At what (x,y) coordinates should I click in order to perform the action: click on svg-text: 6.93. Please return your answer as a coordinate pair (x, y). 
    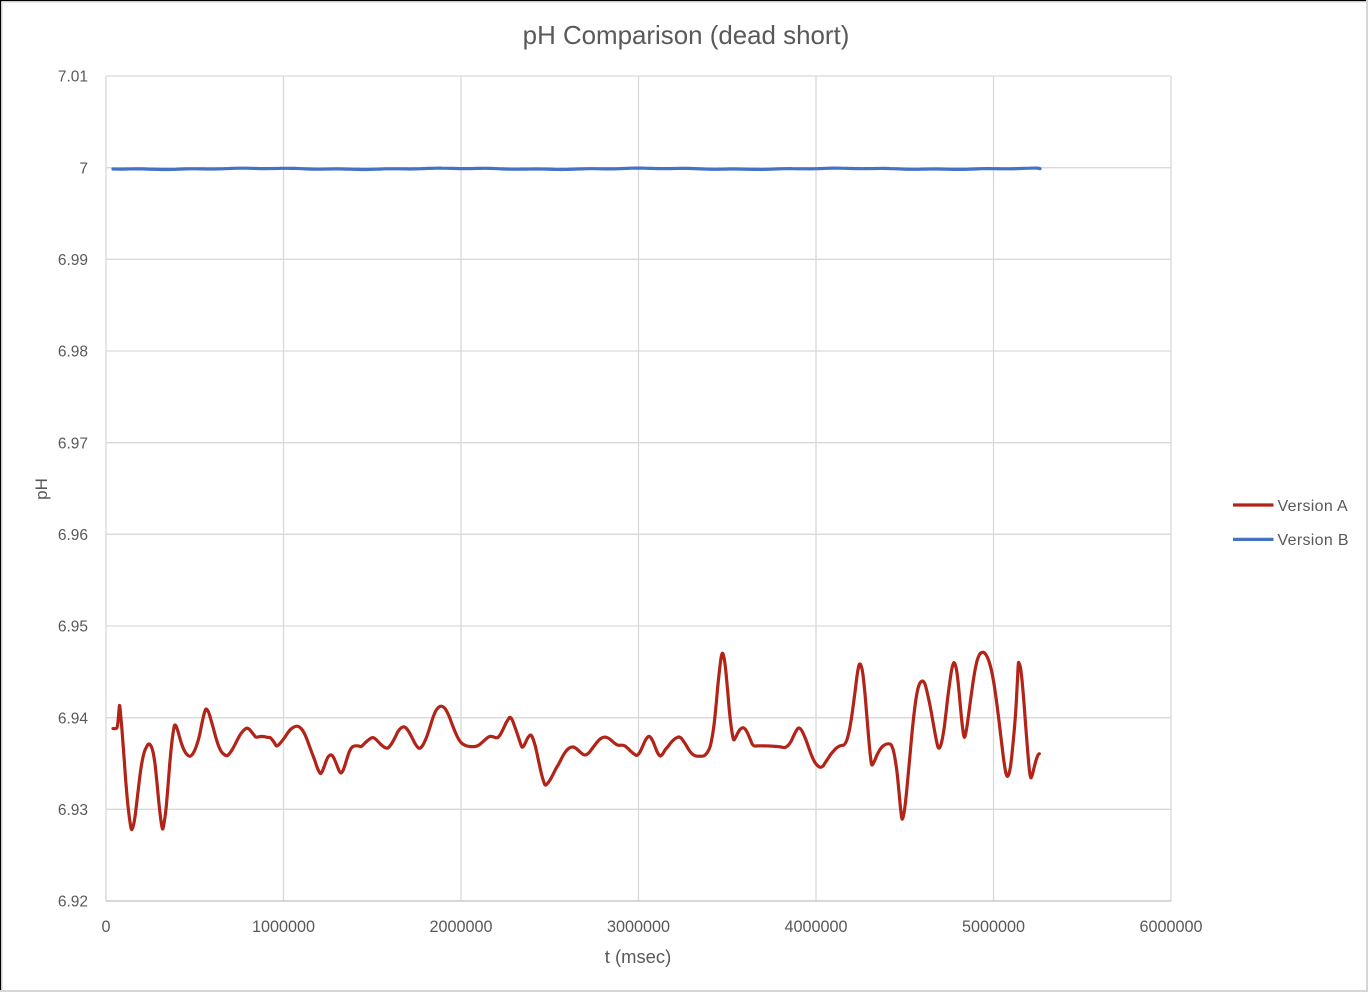
    Looking at the image, I should click on (73, 810).